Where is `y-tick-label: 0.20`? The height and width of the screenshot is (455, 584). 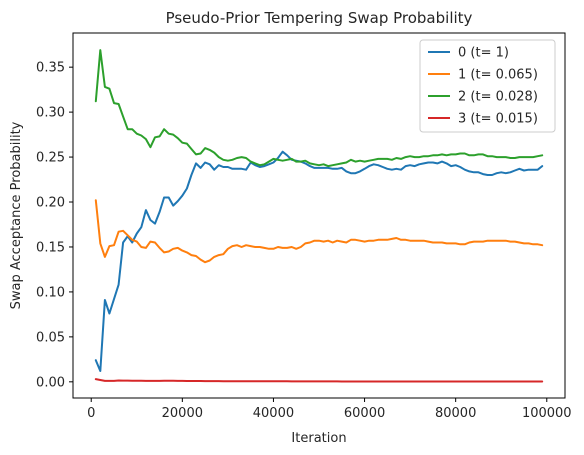
y-tick-label: 0.20 is located at coordinates (50, 203).